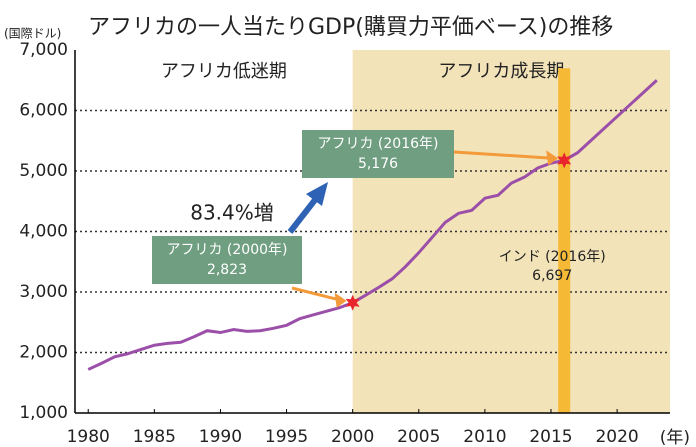 The image size is (696, 447). I want to click on x-tick-label: 2010, so click(484, 437).